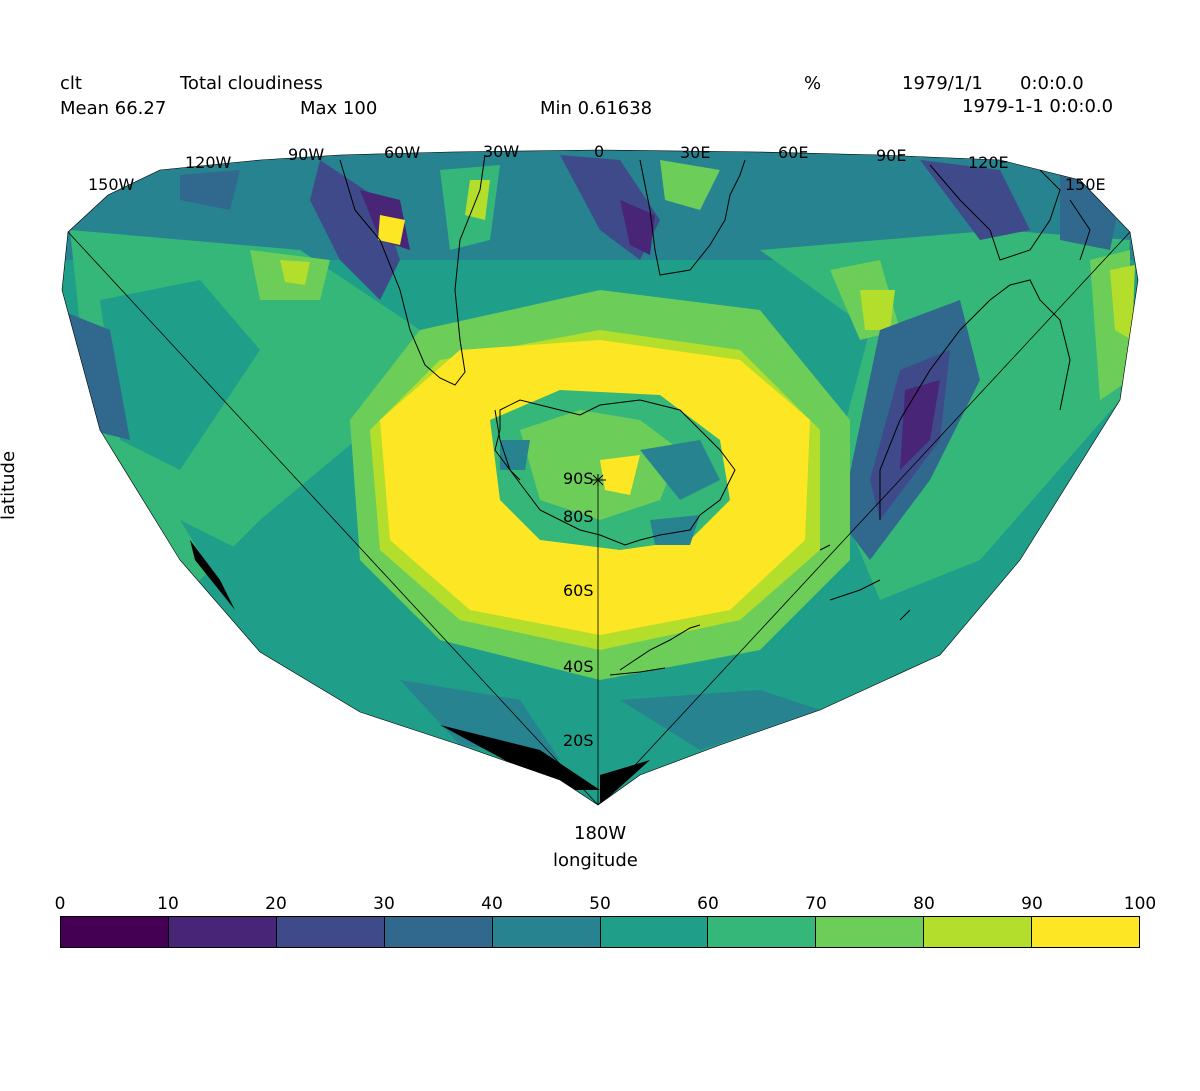 The image size is (1200, 1091). I want to click on x-axis-title: longitude, so click(595, 860).